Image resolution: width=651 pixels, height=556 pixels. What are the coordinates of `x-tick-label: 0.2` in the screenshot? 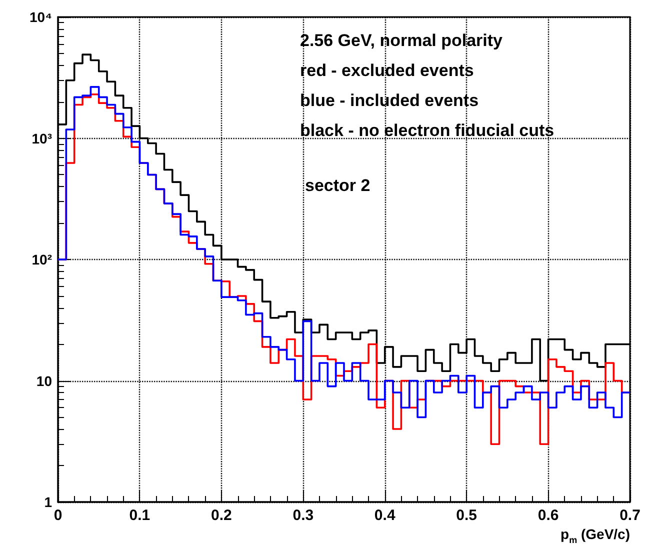 It's located at (221, 515).